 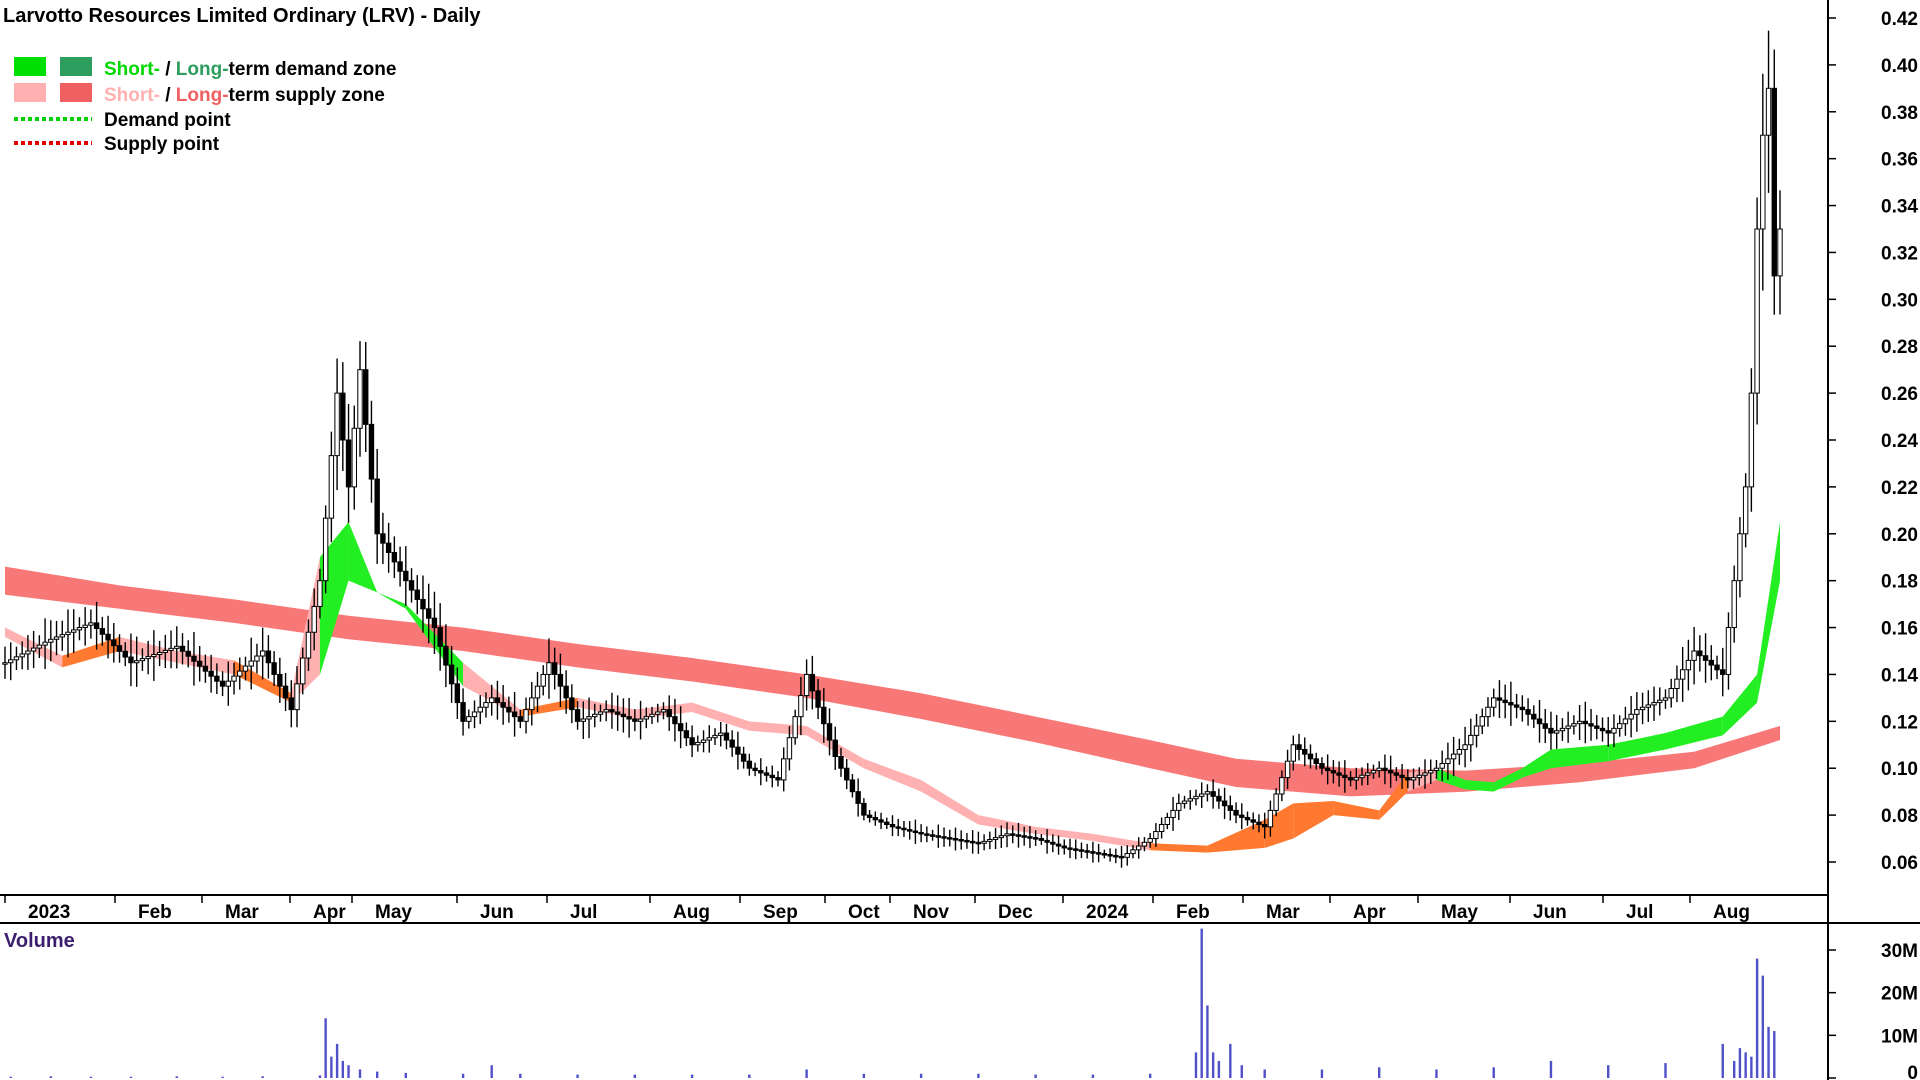 I want to click on price-tick-label: 0.22, so click(x=1899, y=488).